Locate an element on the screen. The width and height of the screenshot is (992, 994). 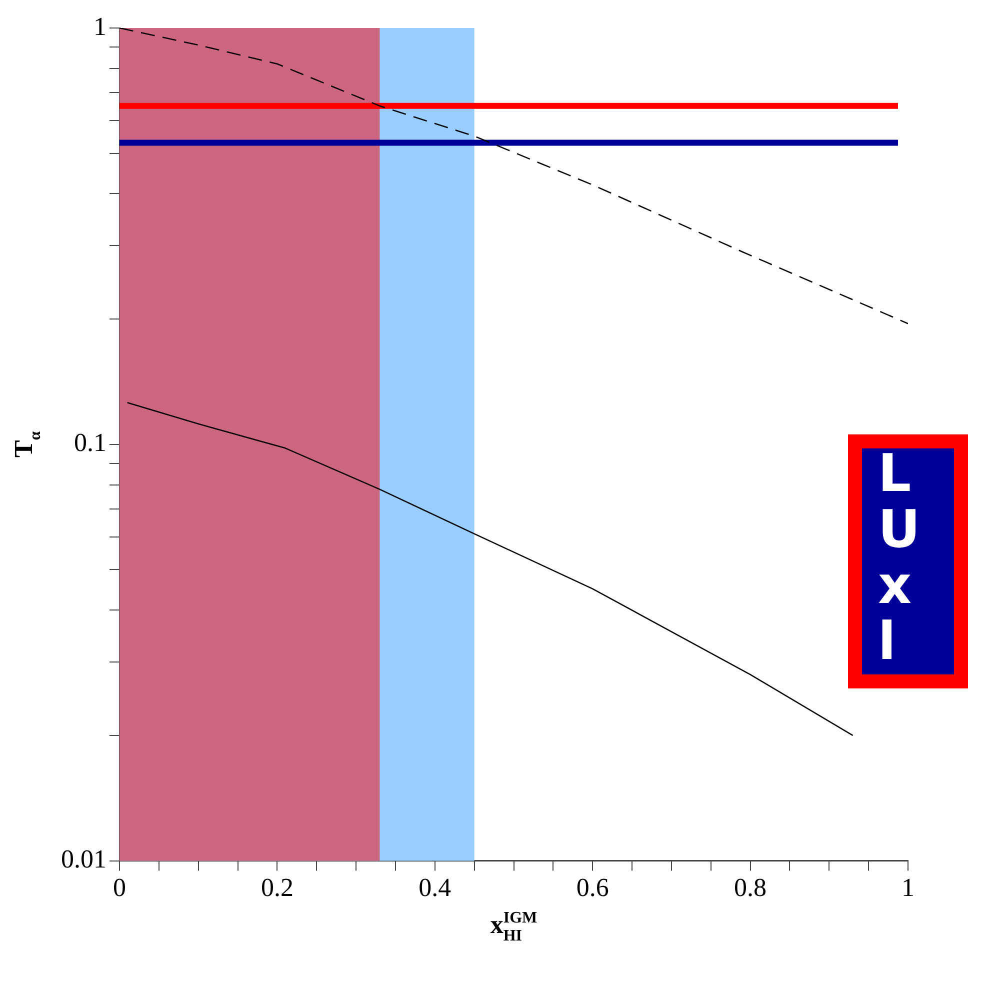
x-tick-label: 0 is located at coordinates (119, 887).